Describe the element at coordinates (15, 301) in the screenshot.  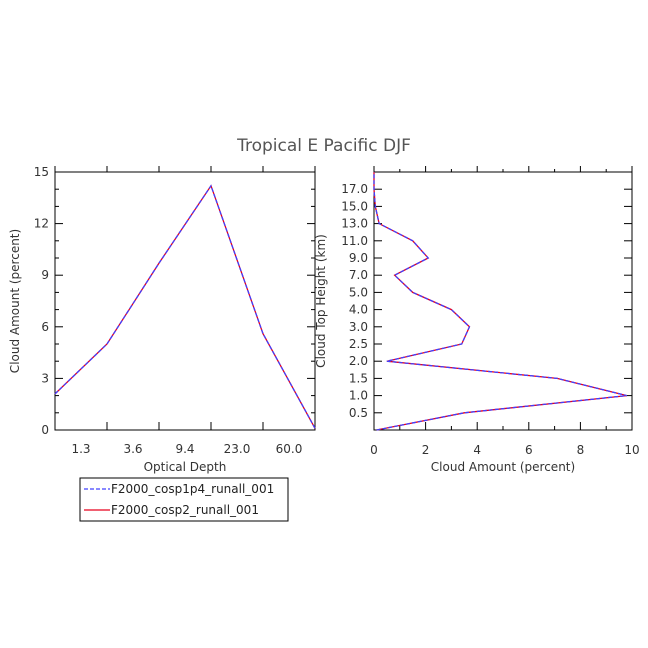
I see `left-y-axis-title: Cloud Amount (percent)` at that location.